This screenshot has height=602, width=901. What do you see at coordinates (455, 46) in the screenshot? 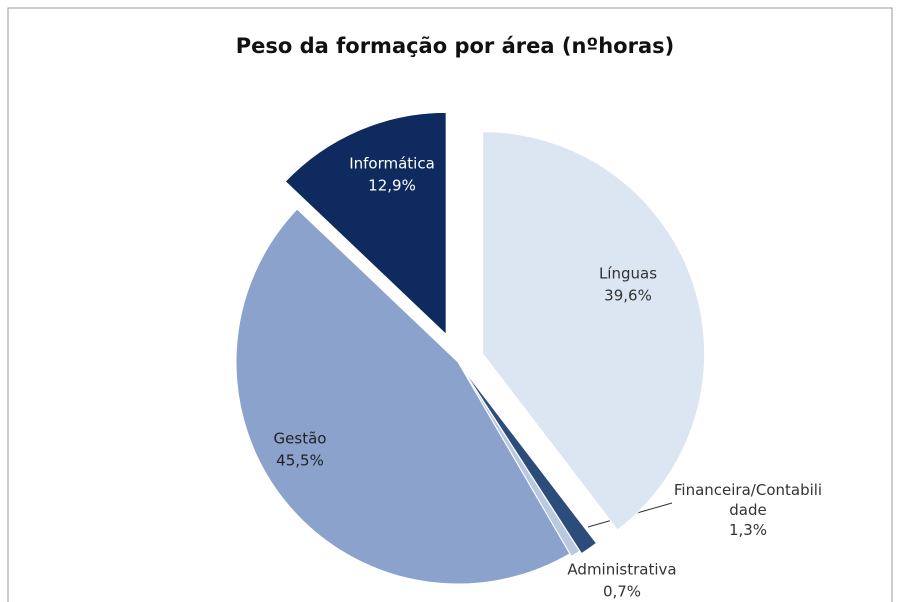
I see `chart-title: Peso da formação por área (nºhoras)` at bounding box center [455, 46].